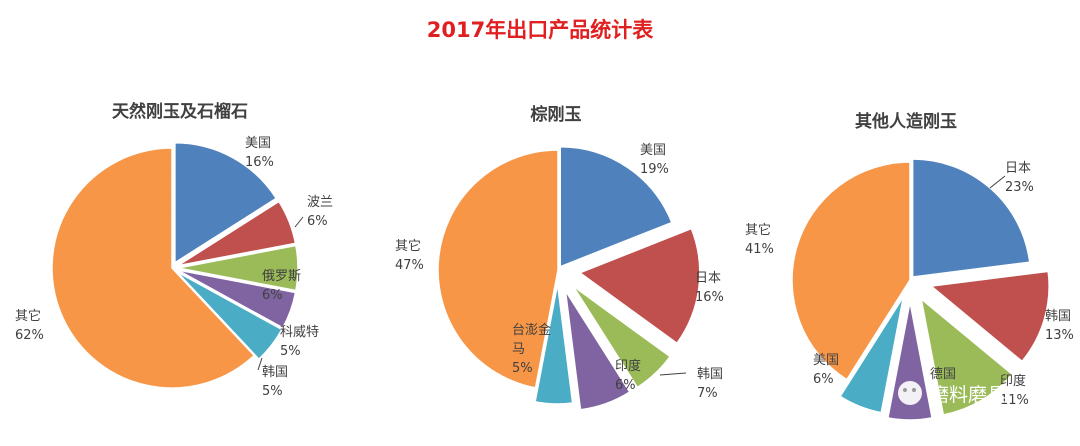 Image resolution: width=1080 pixels, height=446 pixels. I want to click on pie-label-3-2: 韩国 13%, so click(1059, 326).